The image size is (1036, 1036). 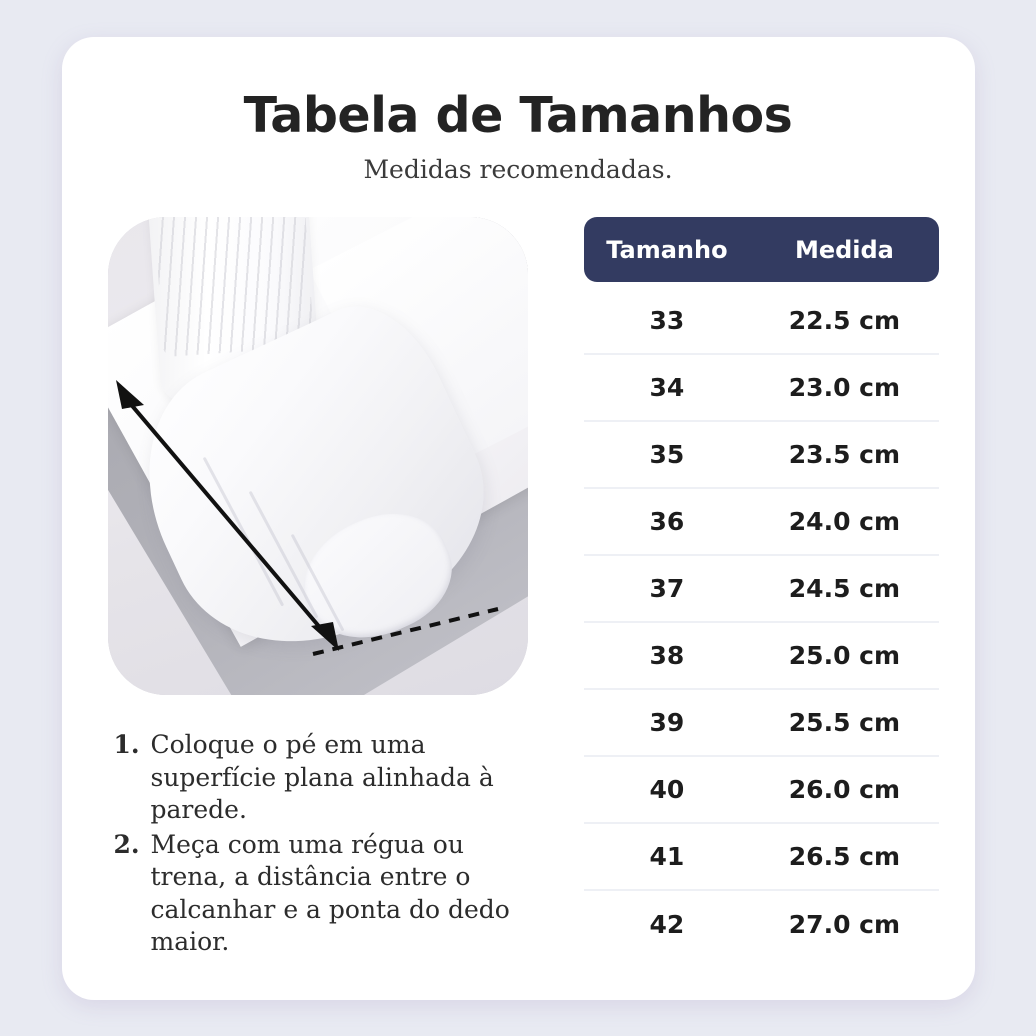 I want to click on column-header-size: Tamanho, so click(x=667, y=249).